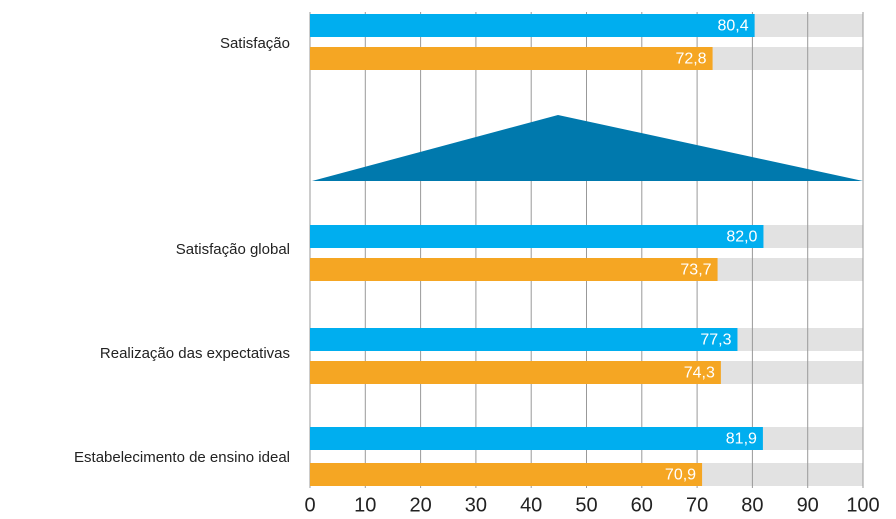  Describe the element at coordinates (741, 237) in the screenshot. I see `value-label: 82,0` at that location.